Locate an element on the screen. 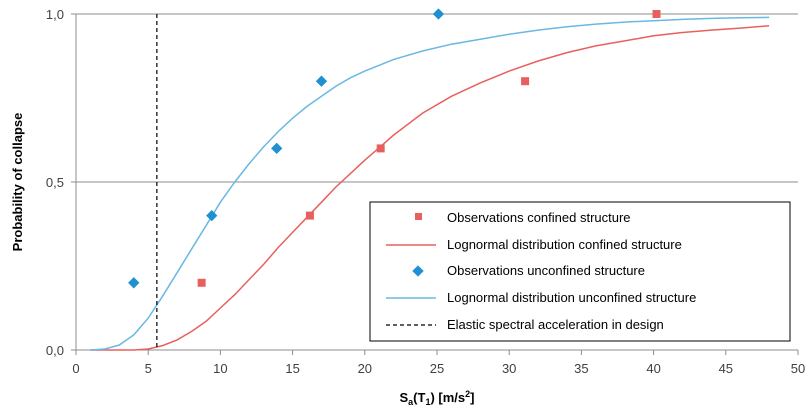  x-tick-label: 35 is located at coordinates (581, 368).